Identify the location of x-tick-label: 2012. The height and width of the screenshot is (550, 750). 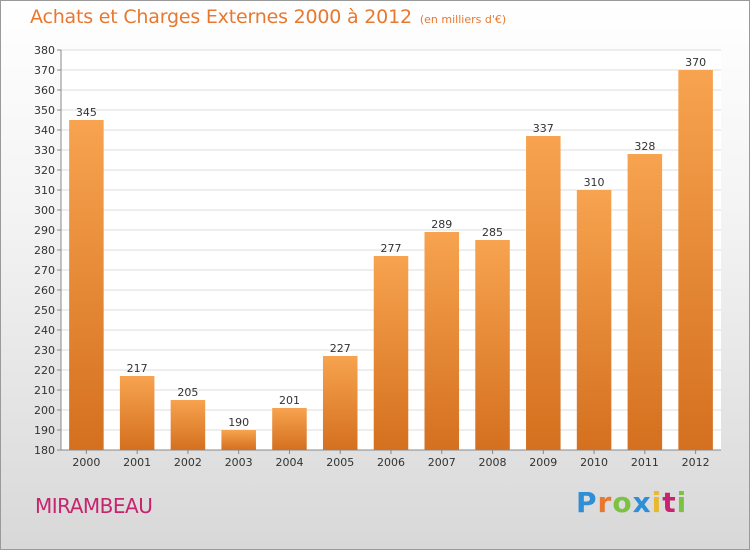
(696, 462).